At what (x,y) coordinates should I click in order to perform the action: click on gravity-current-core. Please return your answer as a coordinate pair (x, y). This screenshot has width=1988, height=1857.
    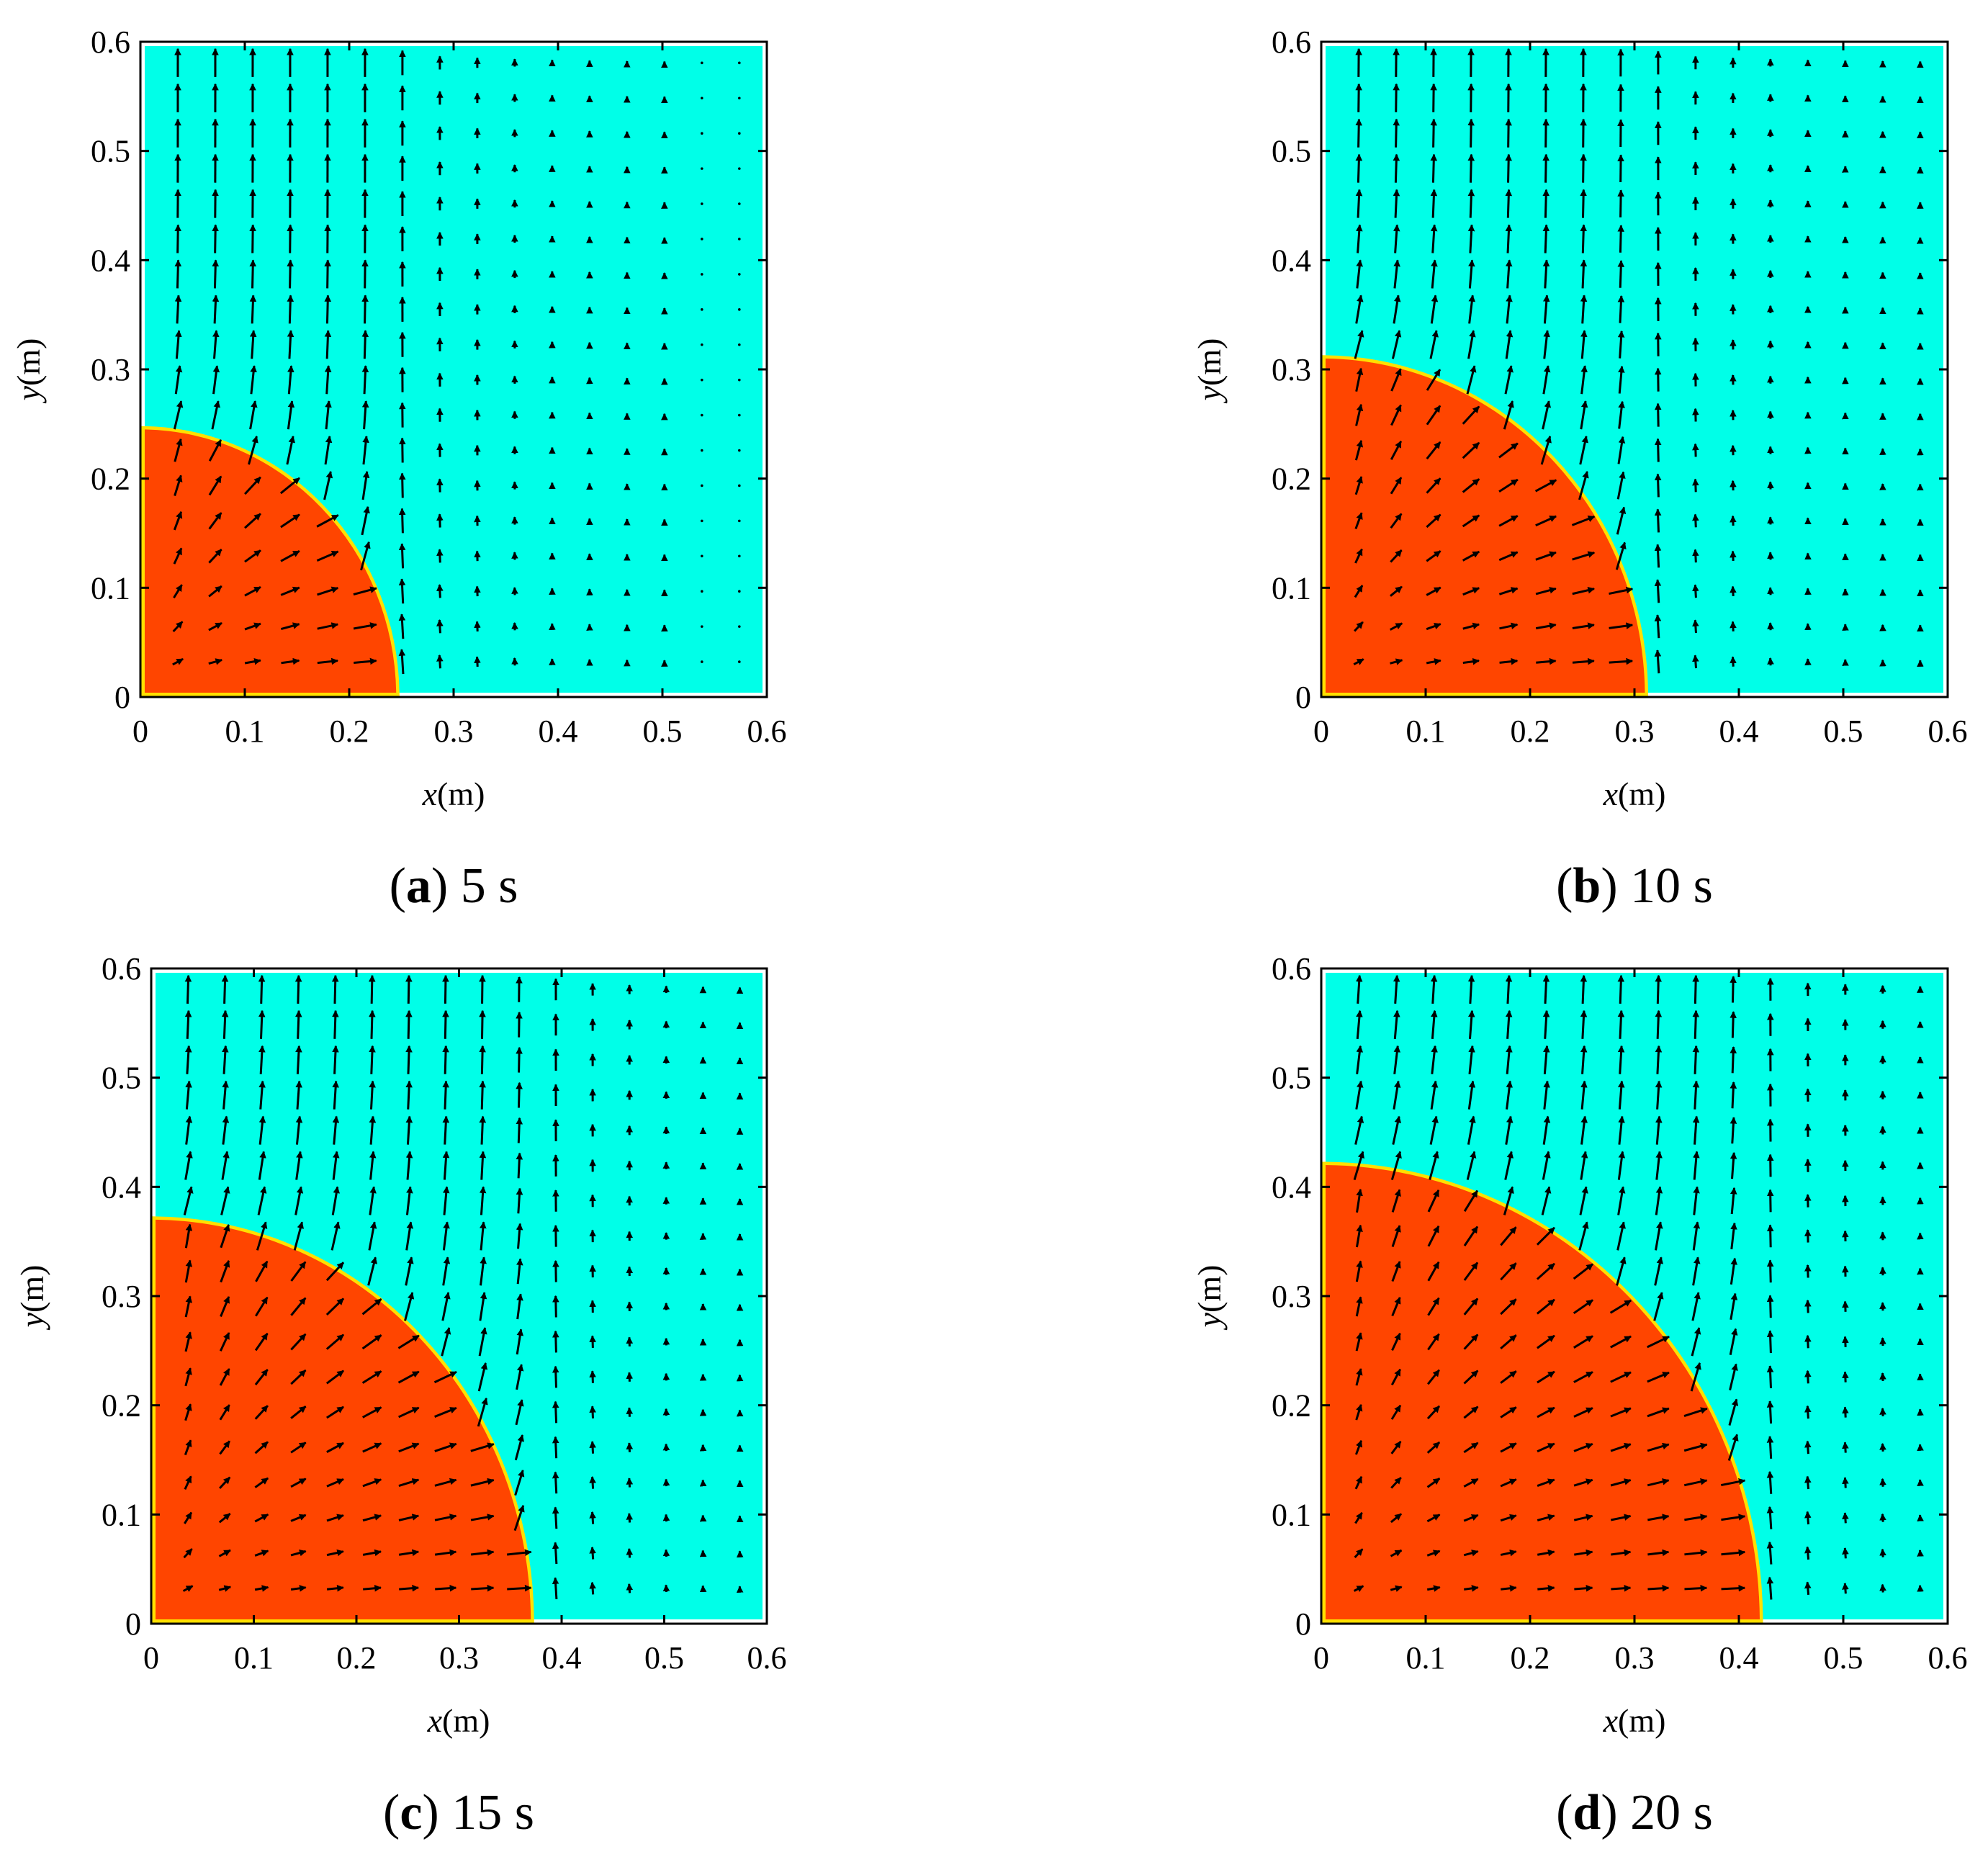
    Looking at the image, I should click on (1485, 525).